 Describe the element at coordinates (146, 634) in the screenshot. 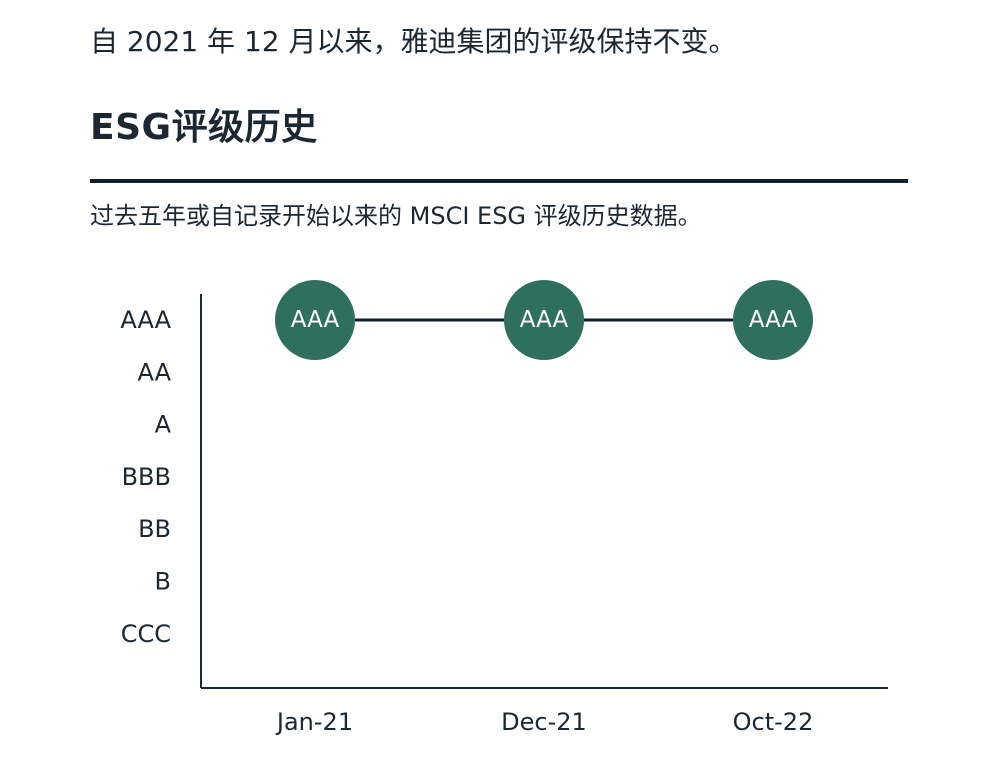

I see `y-tick-label: CCC` at that location.